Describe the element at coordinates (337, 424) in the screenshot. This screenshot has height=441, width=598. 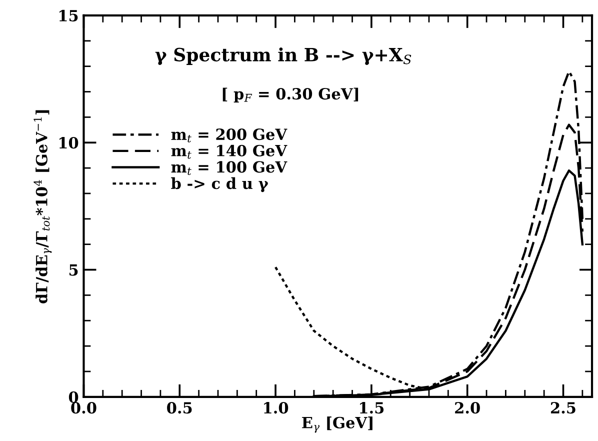
I see `x-axis-title: E$_{γ}$ [GeV]` at that location.